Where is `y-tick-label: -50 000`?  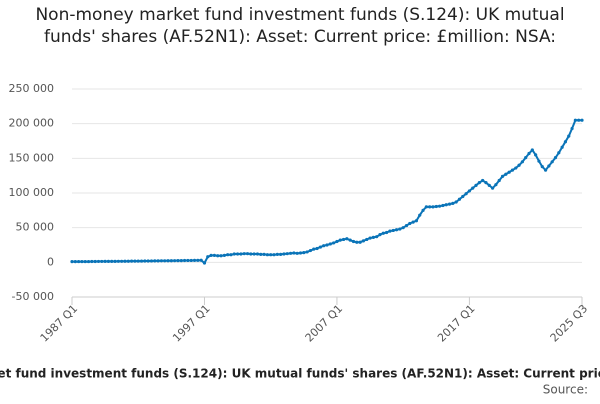 y-tick-label: -50 000 is located at coordinates (33, 296).